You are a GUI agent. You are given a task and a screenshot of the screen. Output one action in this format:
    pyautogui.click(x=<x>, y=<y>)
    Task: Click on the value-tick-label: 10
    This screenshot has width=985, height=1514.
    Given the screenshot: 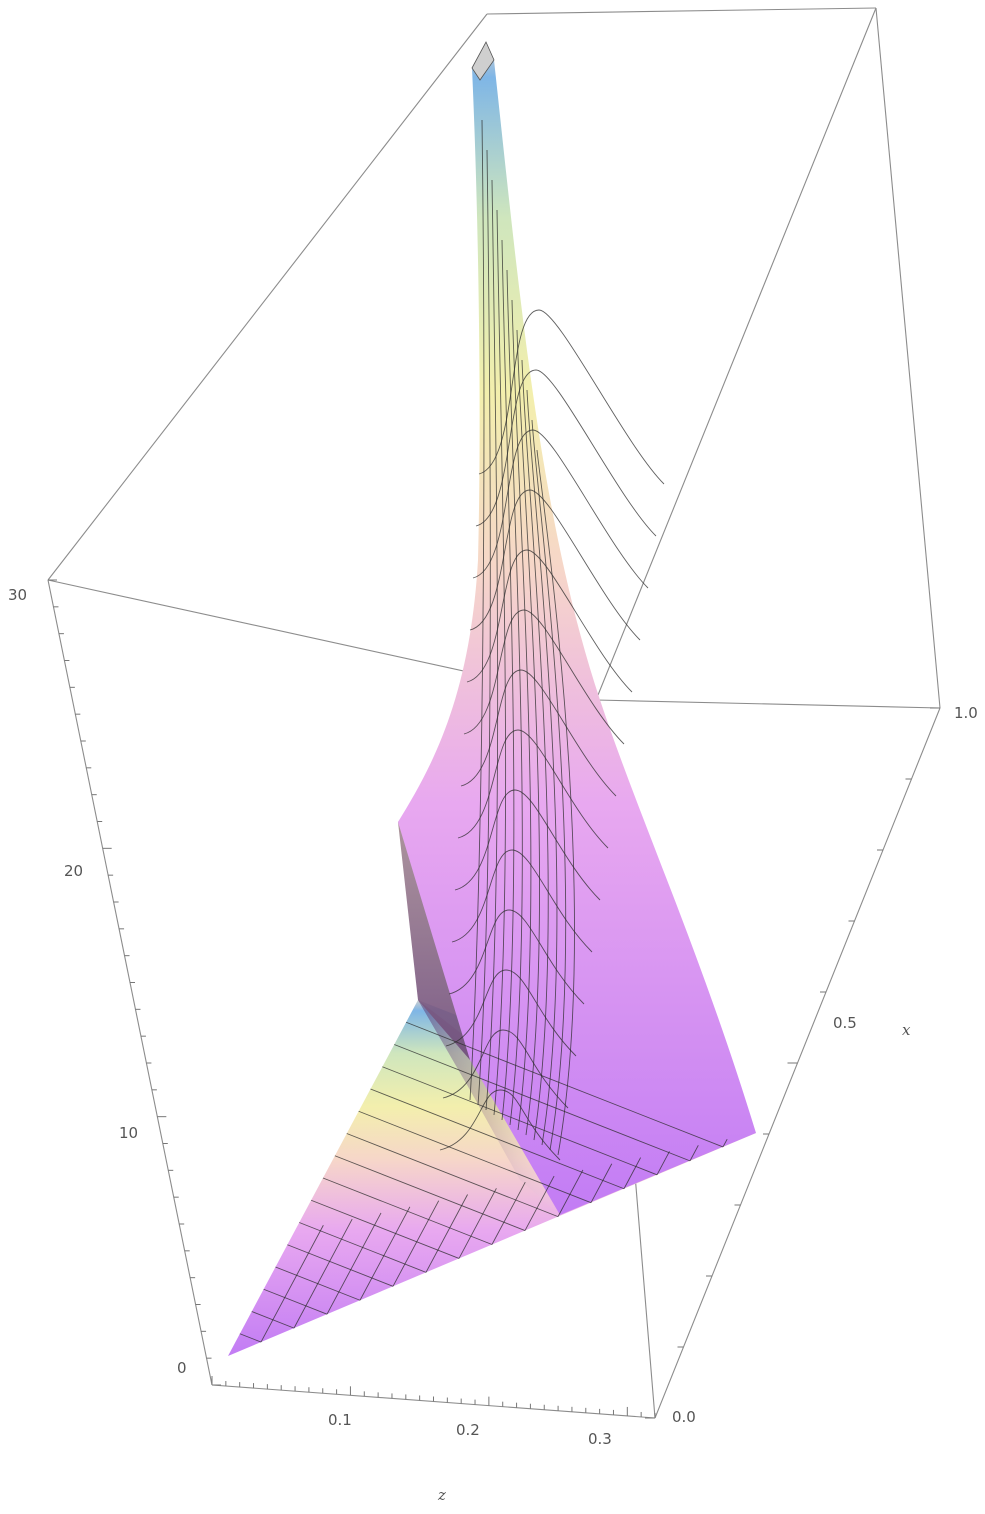 What is the action you would take?
    pyautogui.click(x=128, y=1133)
    